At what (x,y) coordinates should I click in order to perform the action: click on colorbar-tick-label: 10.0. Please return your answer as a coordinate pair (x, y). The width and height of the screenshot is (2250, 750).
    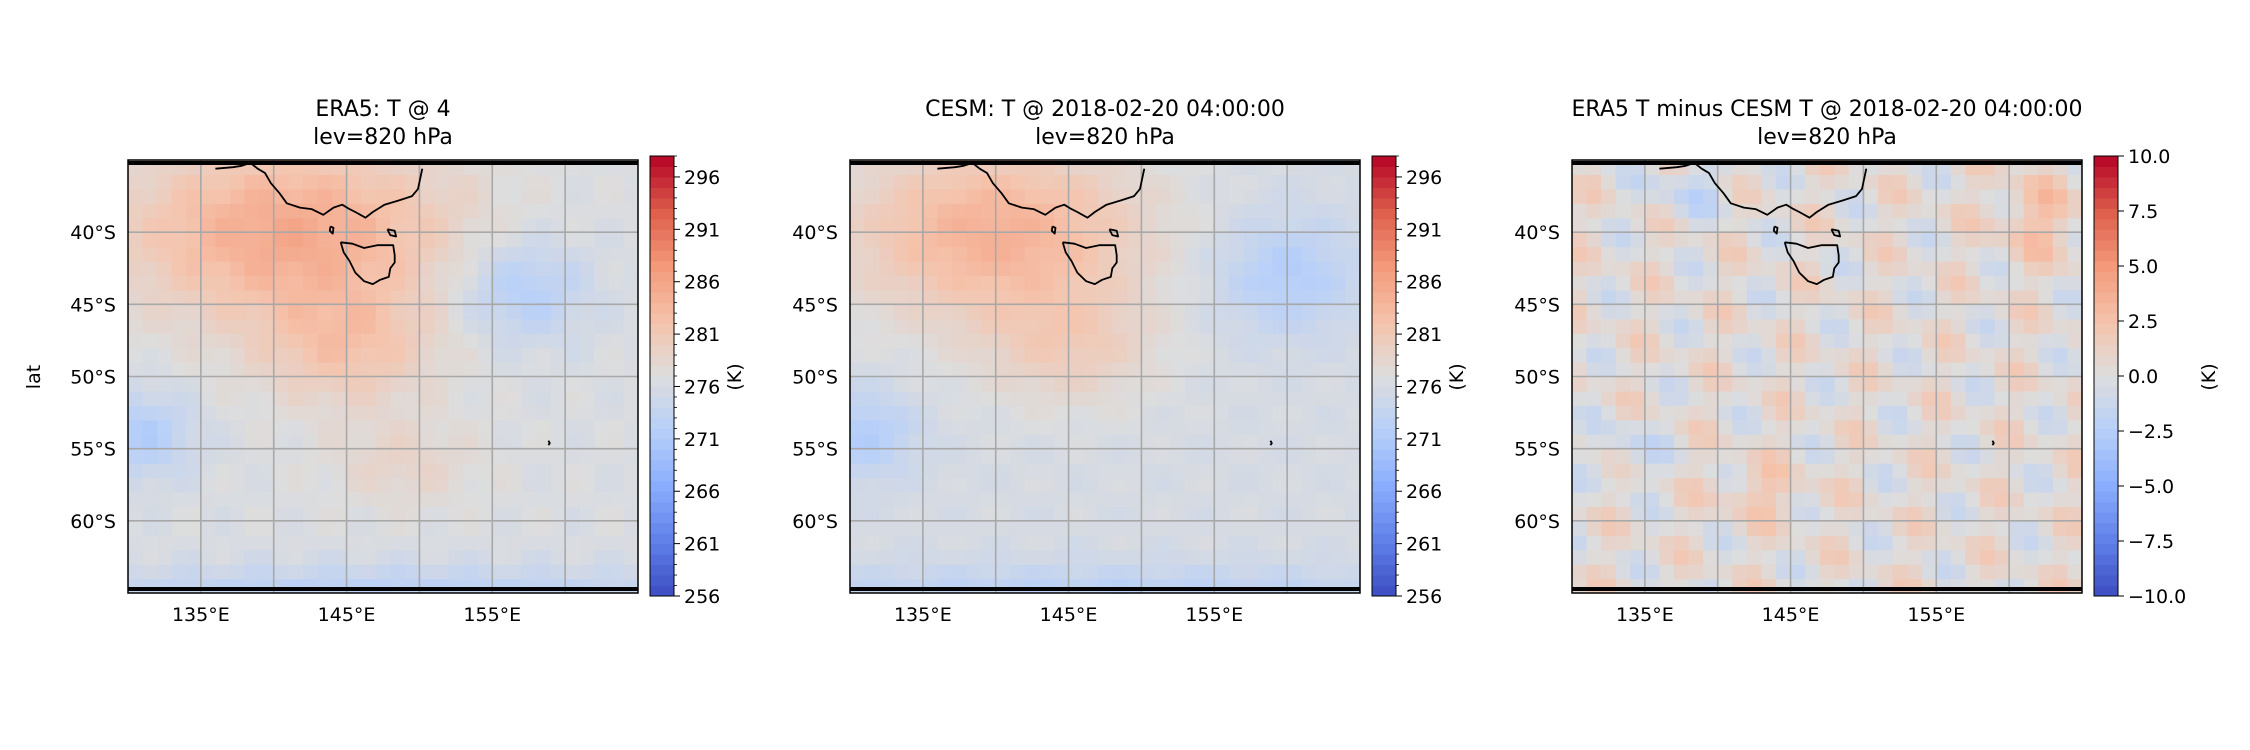
    Looking at the image, I should click on (2149, 157).